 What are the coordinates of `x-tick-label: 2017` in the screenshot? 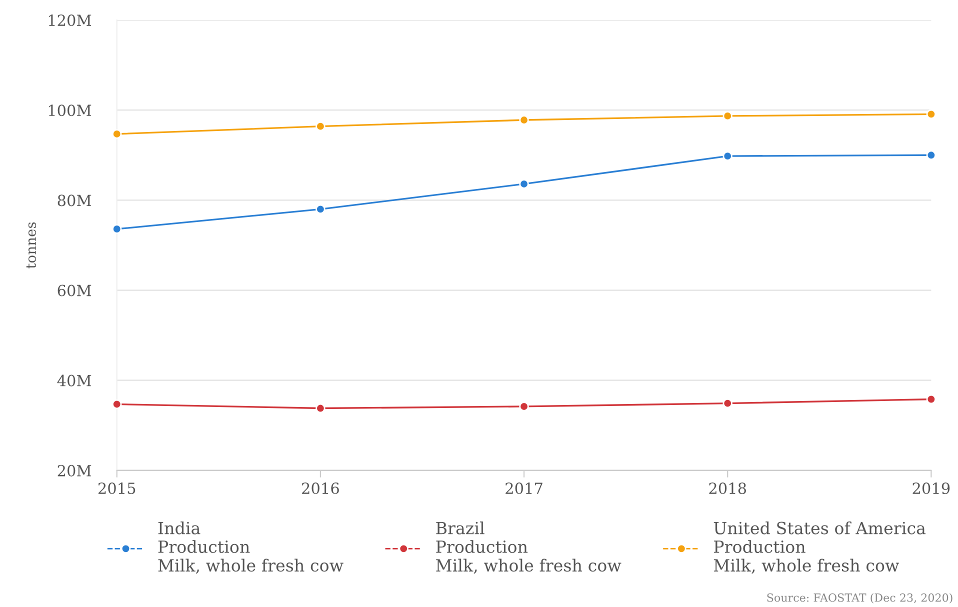 It's located at (524, 488).